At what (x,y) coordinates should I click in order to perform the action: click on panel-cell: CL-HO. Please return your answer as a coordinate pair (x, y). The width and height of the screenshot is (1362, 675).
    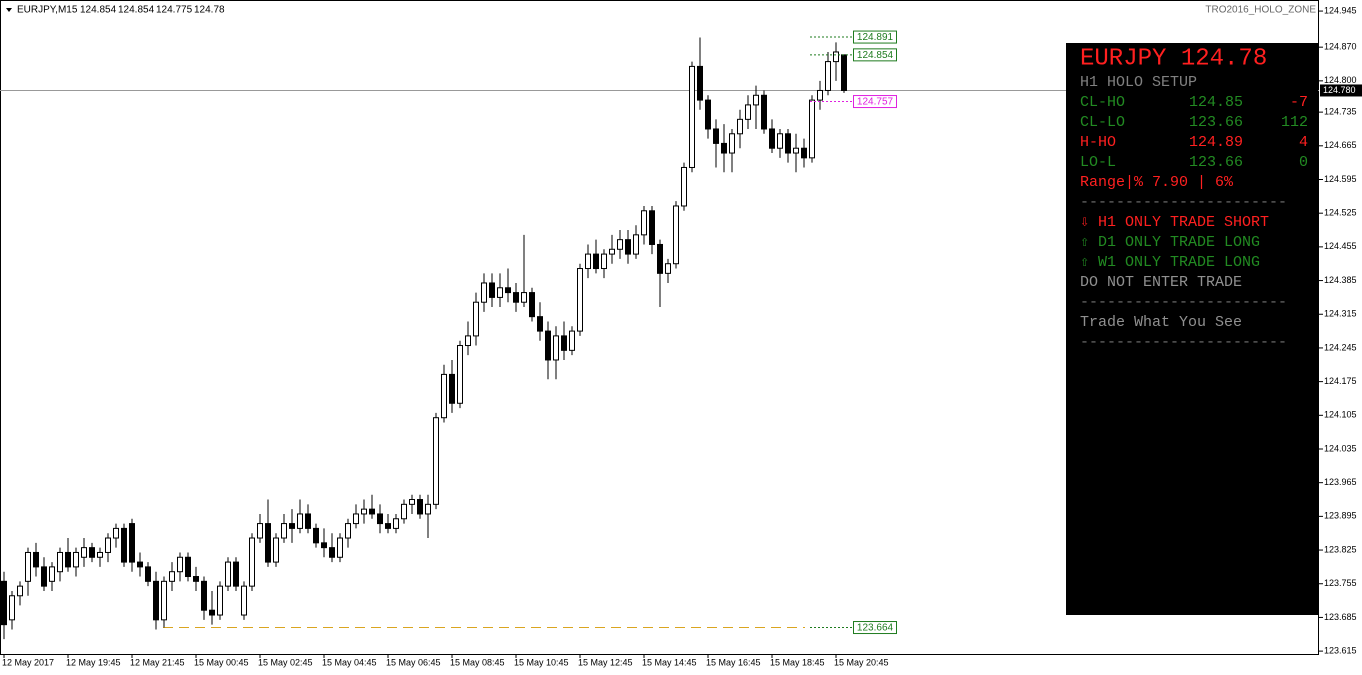
    Looking at the image, I should click on (1102, 102).